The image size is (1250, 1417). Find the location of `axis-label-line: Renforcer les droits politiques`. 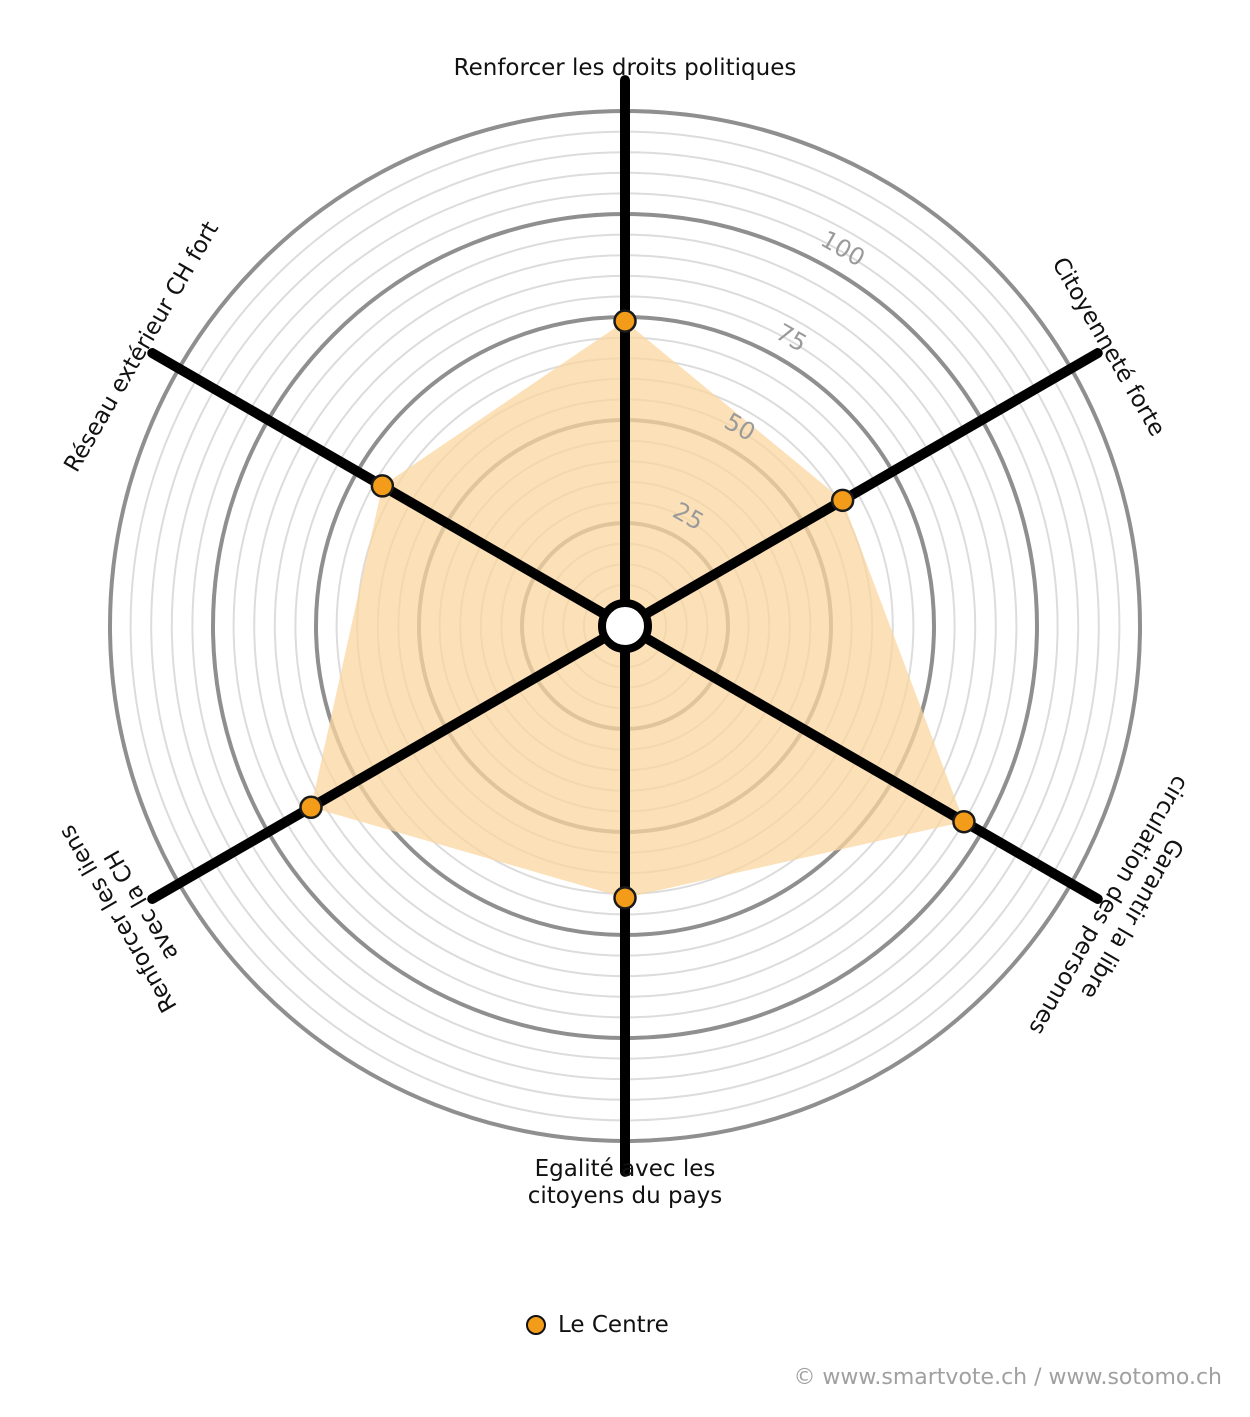

axis-label-line: Renforcer les droits politiques is located at coordinates (625, 68).